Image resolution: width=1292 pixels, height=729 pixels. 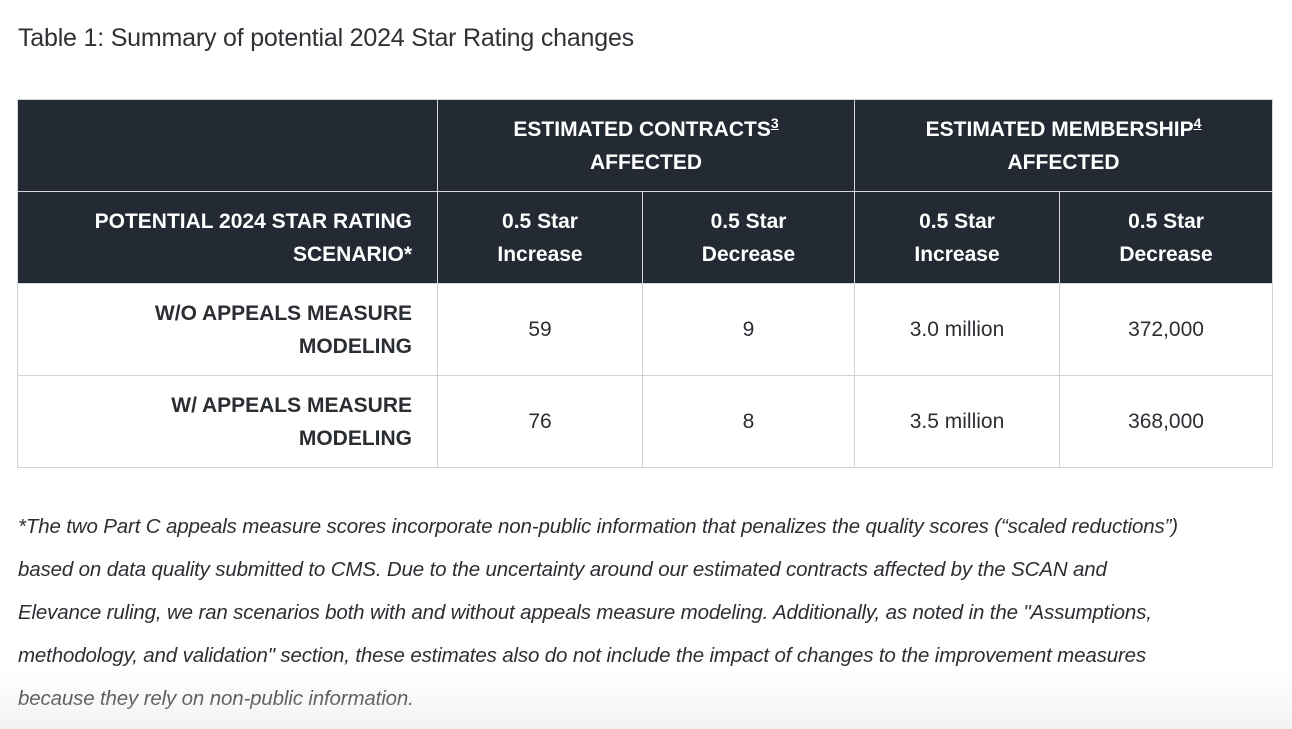 I want to click on contracts-increase-cell: 76, so click(x=540, y=421).